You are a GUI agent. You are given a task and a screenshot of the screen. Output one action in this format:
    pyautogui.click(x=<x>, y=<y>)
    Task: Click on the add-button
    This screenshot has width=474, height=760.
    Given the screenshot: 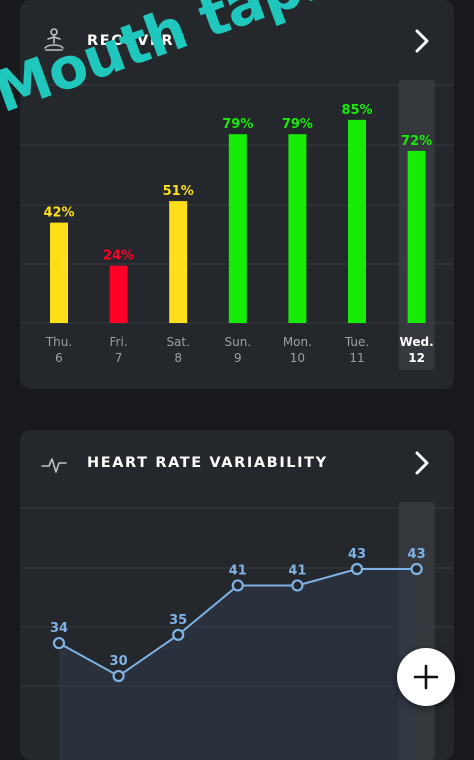 What is the action you would take?
    pyautogui.click(x=426, y=677)
    